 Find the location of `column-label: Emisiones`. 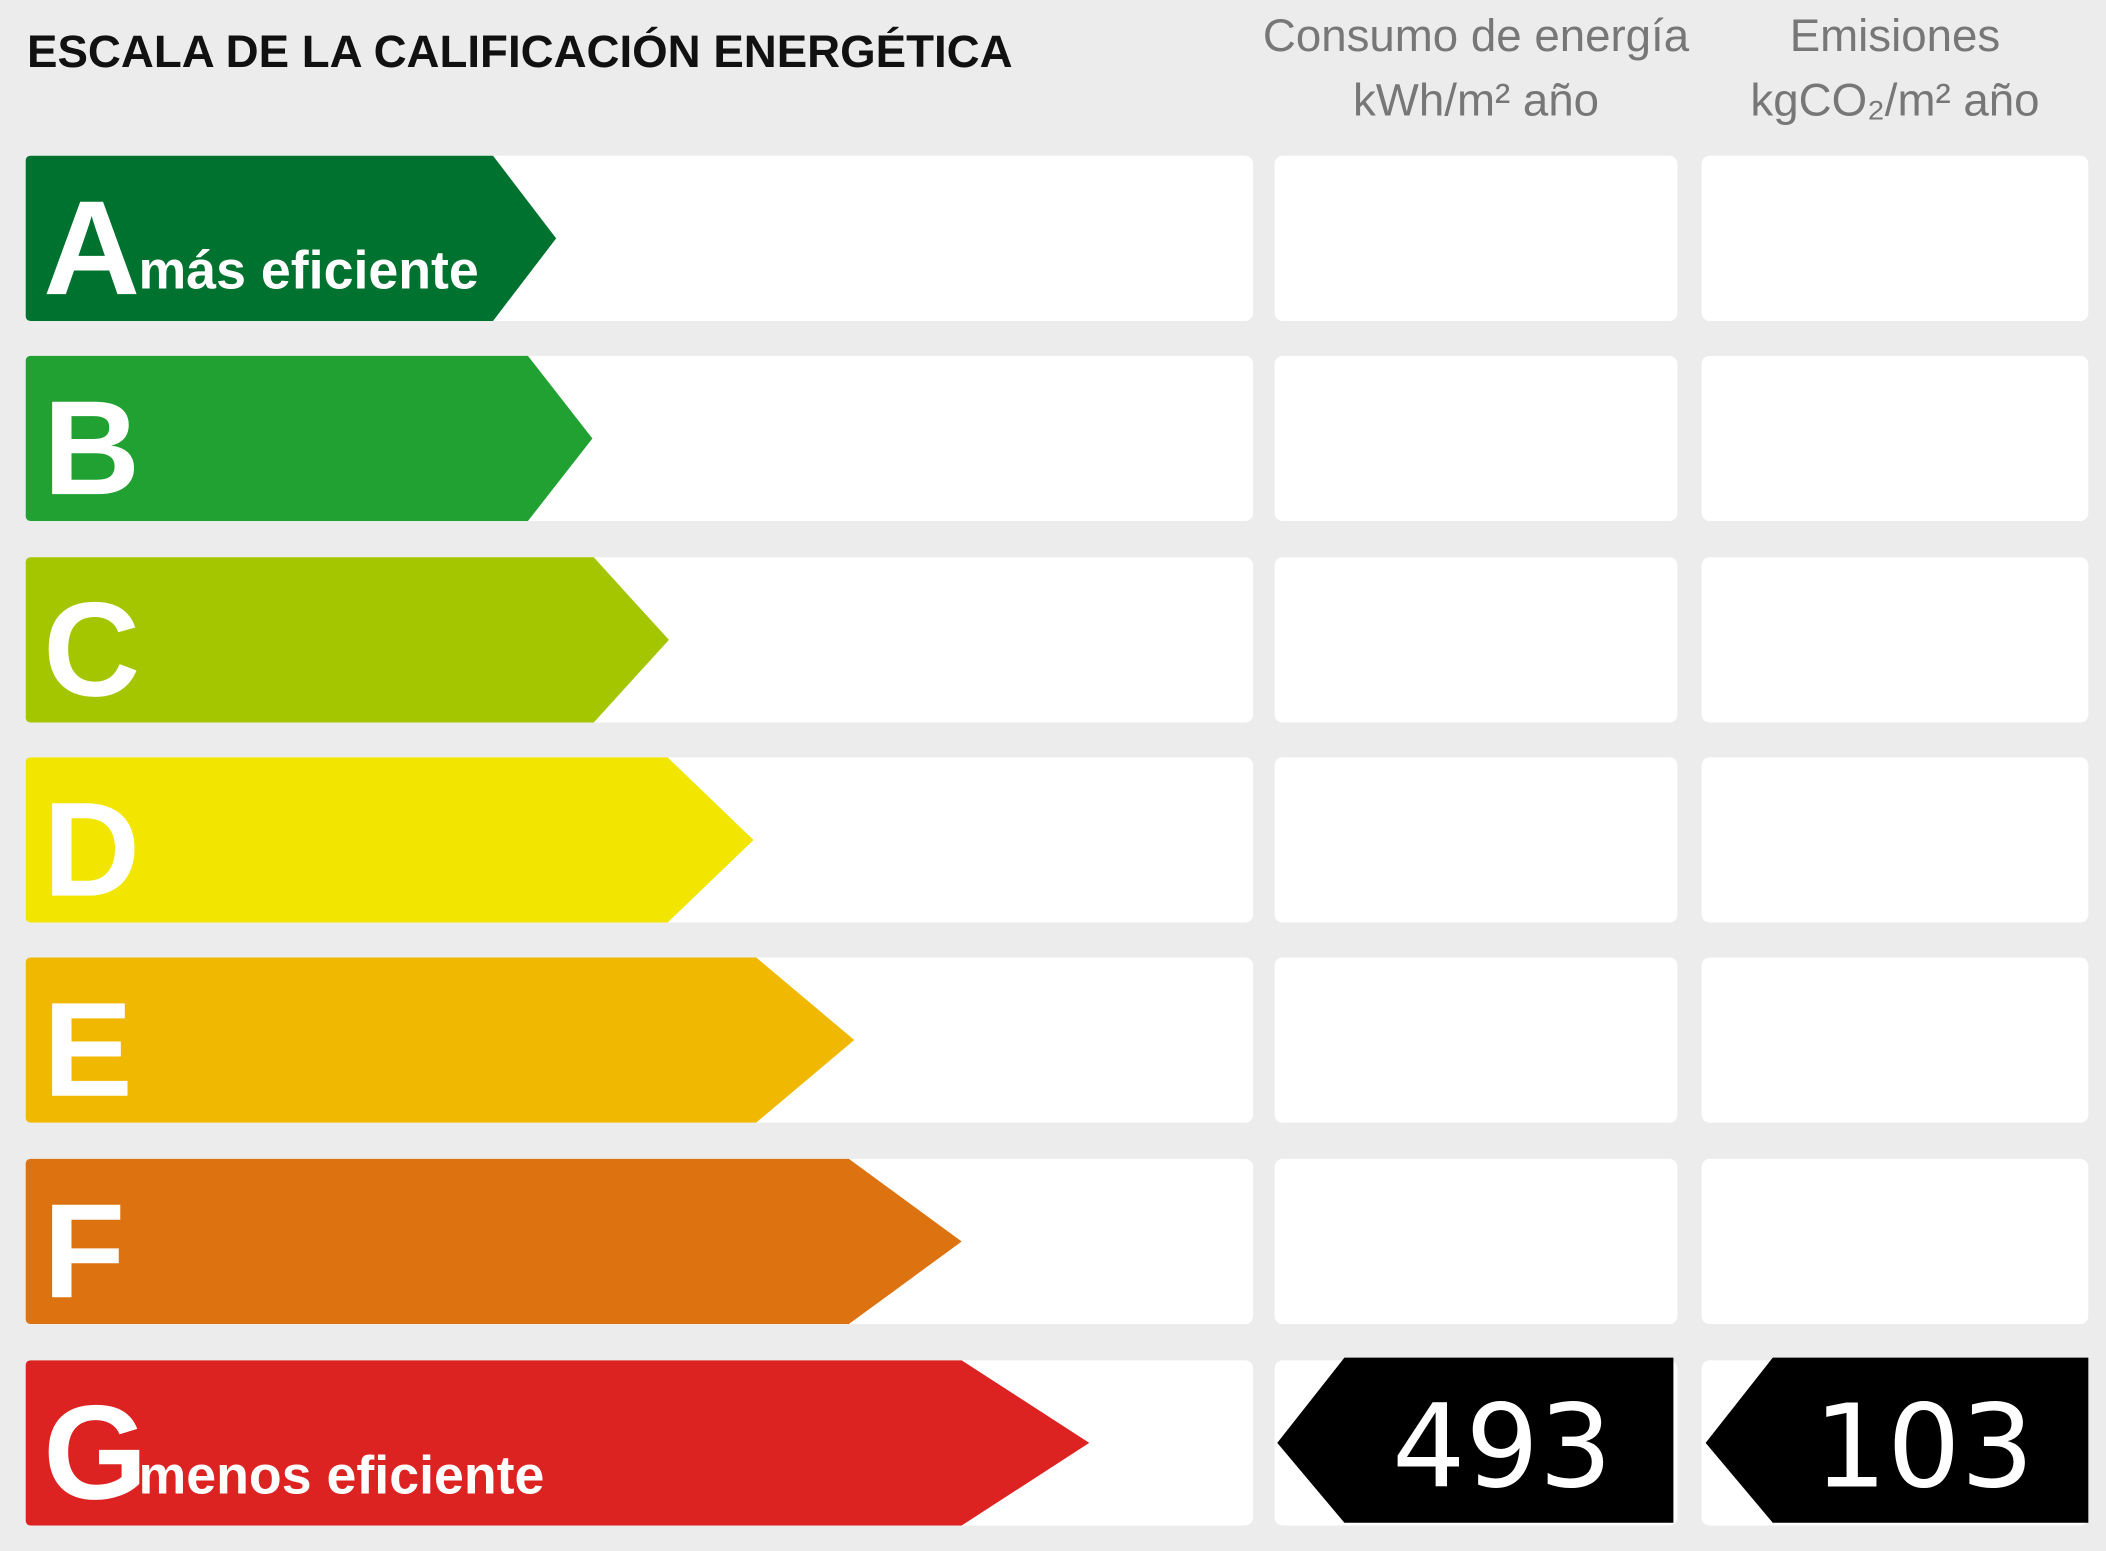

column-label: Emisiones is located at coordinates (1895, 35).